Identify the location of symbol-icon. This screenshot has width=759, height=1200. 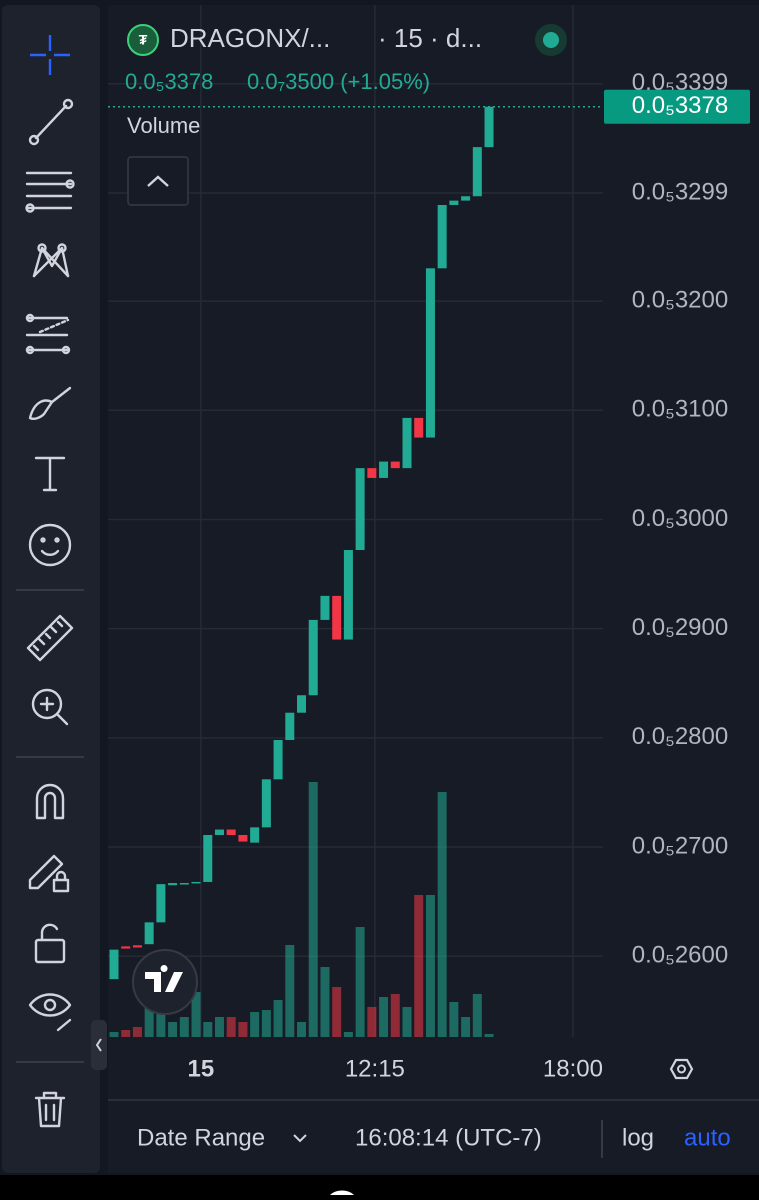
(143, 40).